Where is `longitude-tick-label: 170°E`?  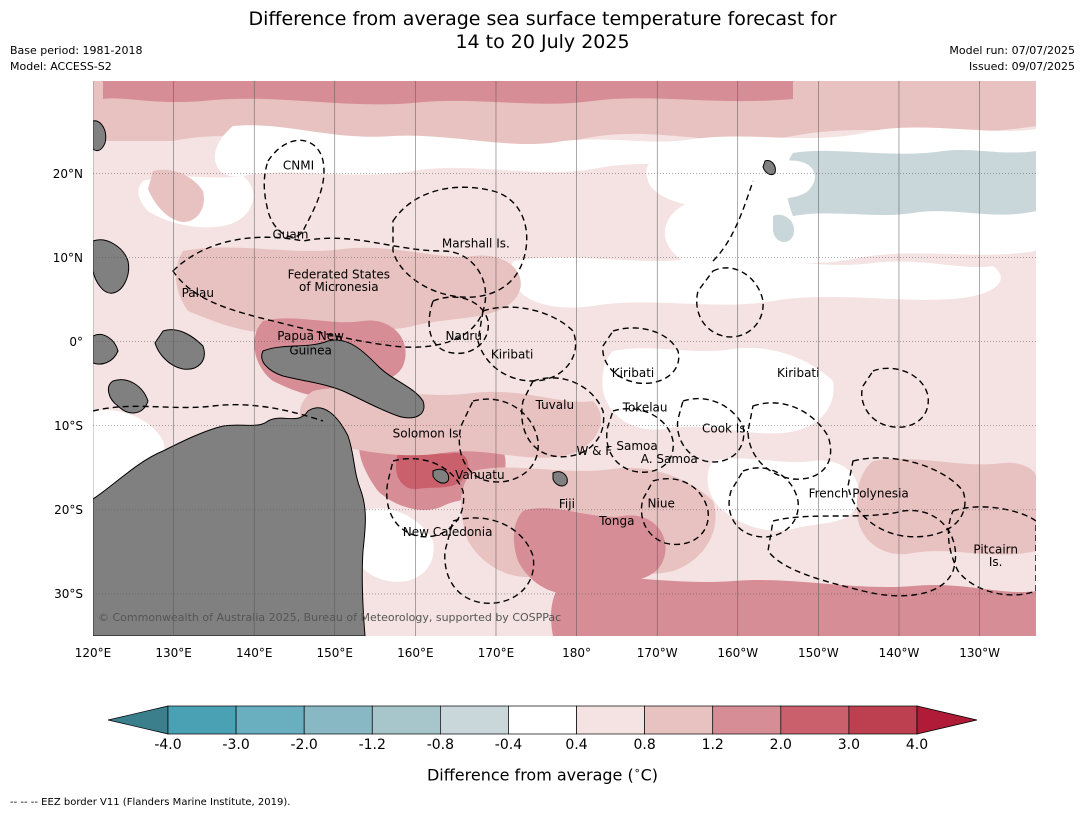
longitude-tick-label: 170°E is located at coordinates (496, 653).